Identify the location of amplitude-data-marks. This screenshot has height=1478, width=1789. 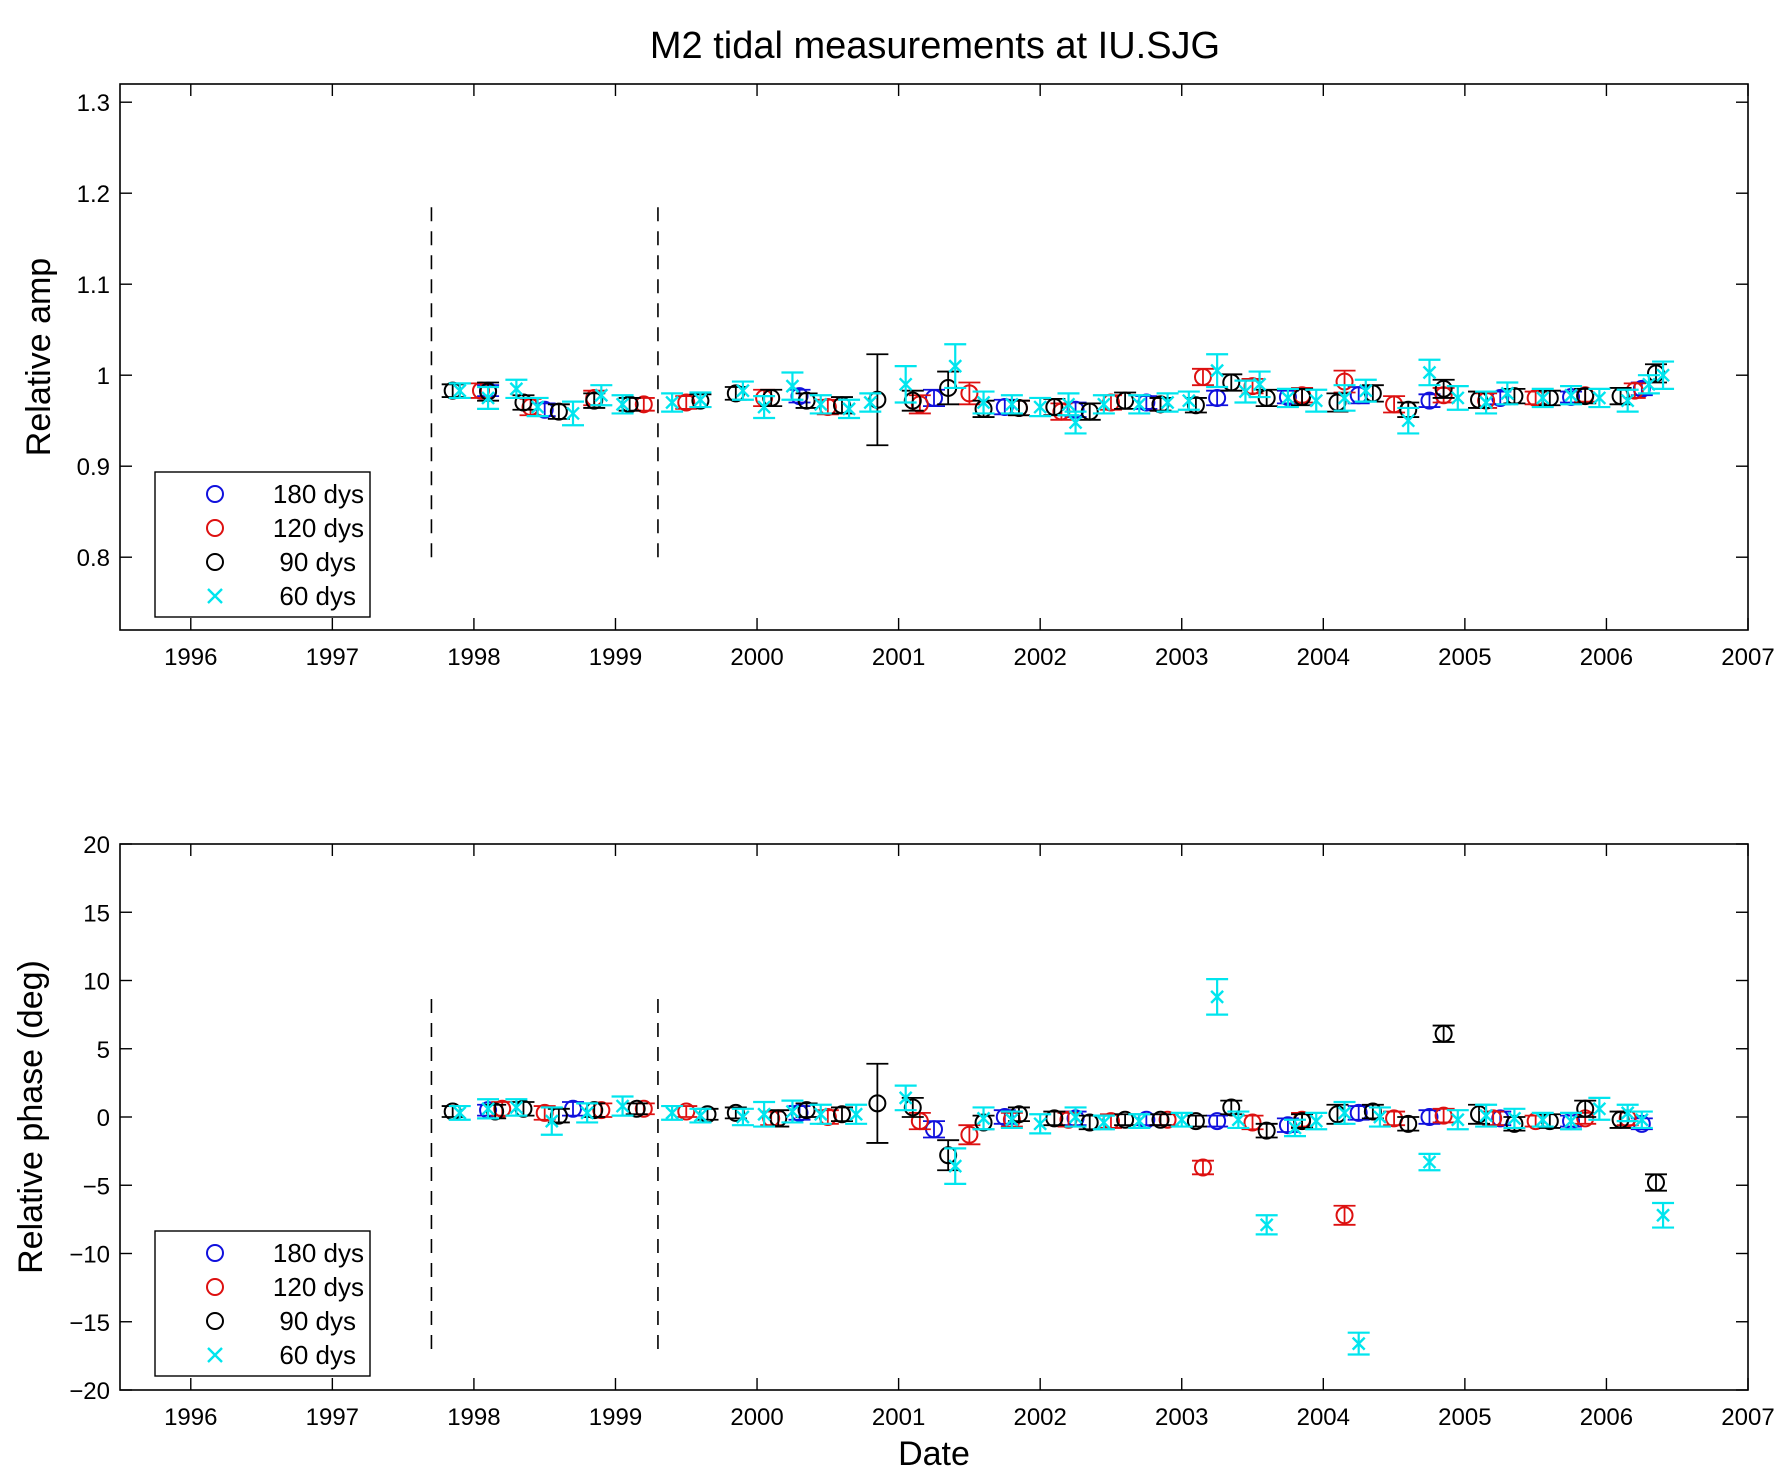
(1058, 395).